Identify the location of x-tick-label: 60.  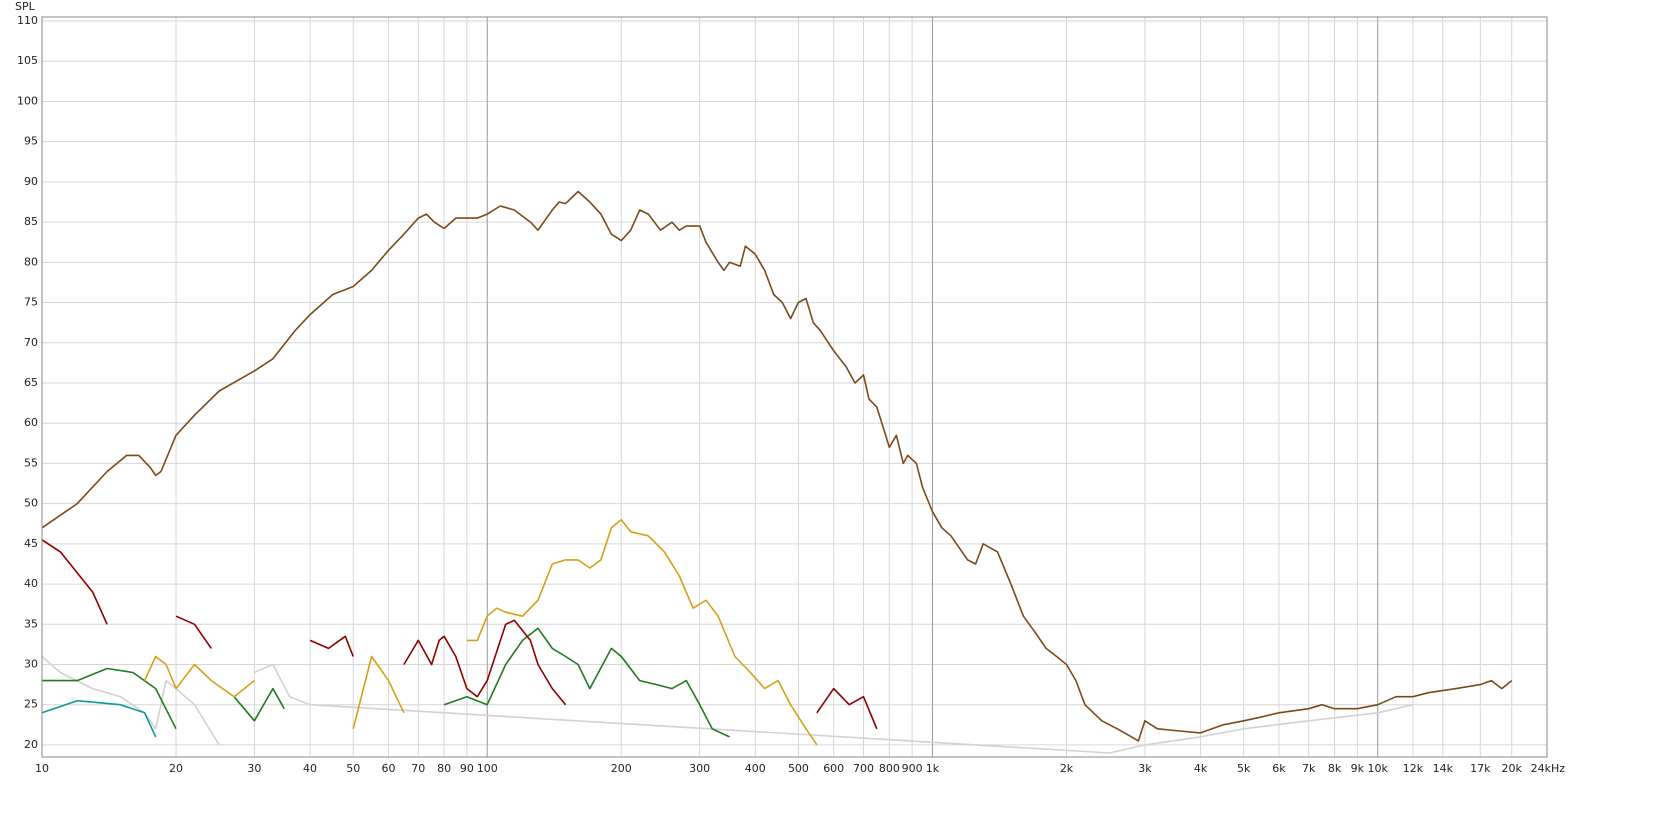
(388, 768).